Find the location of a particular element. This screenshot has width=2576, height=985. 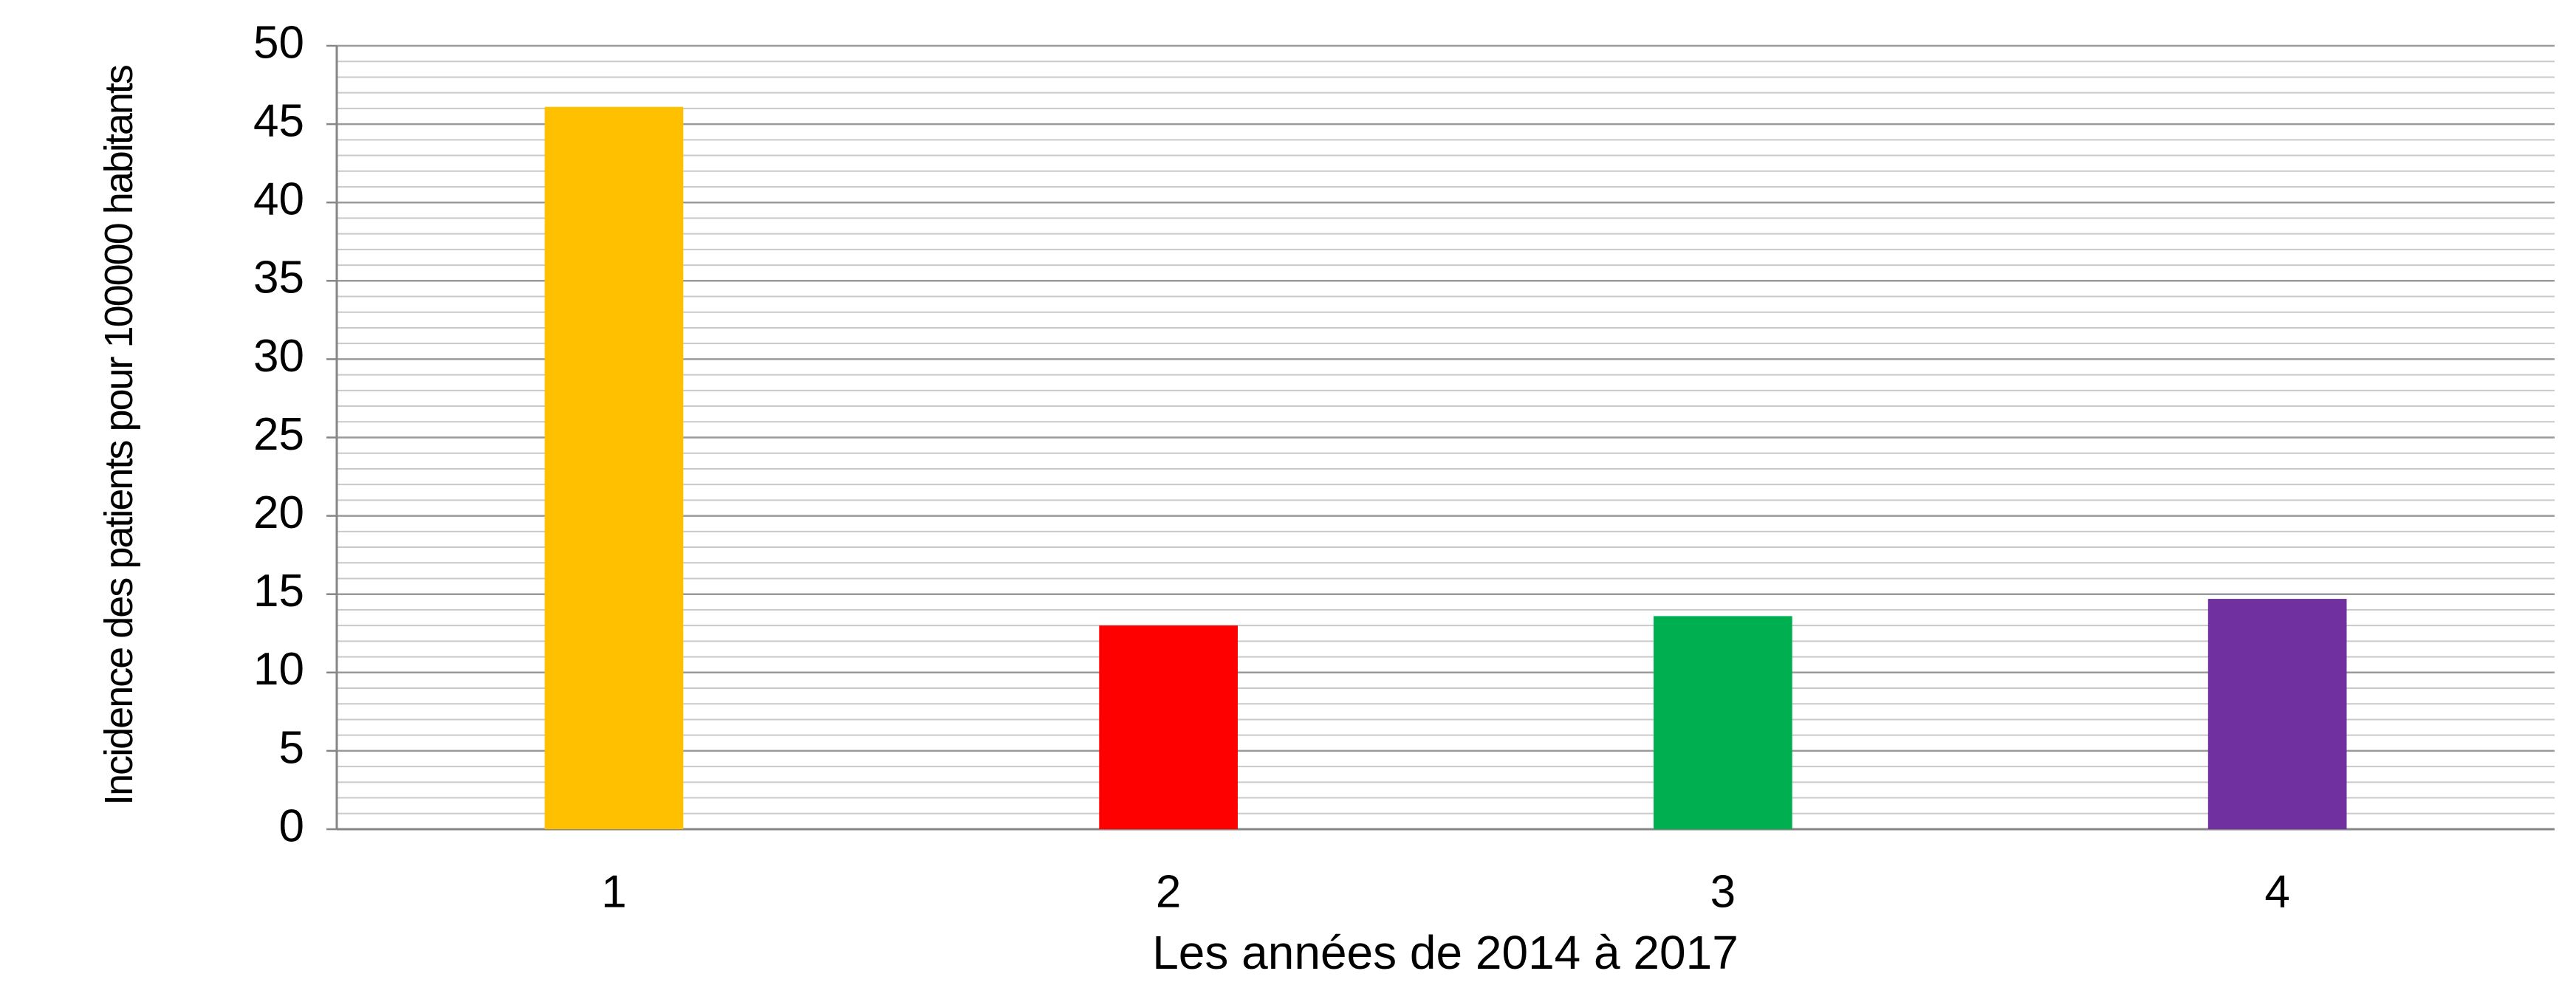

x-tick-label: 2 is located at coordinates (1168, 891).